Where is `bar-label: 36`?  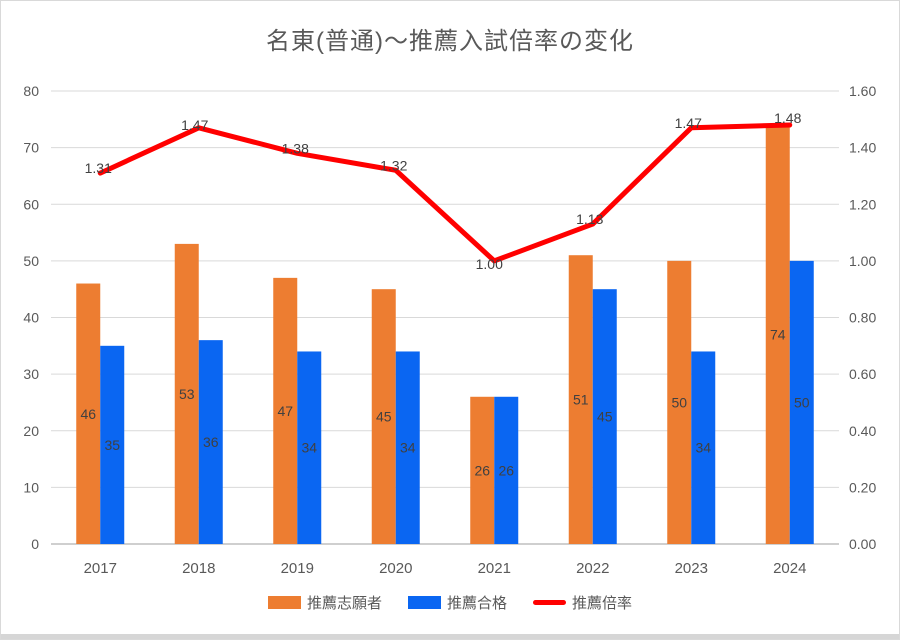
bar-label: 36 is located at coordinates (211, 442).